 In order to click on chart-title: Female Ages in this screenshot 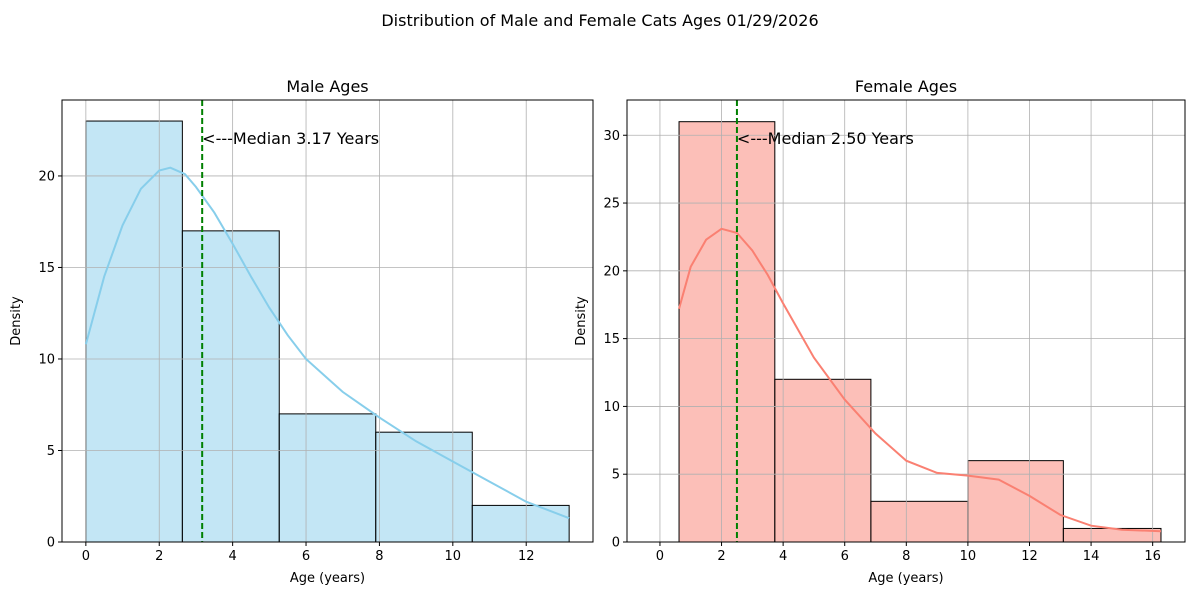, I will do `click(906, 86)`.